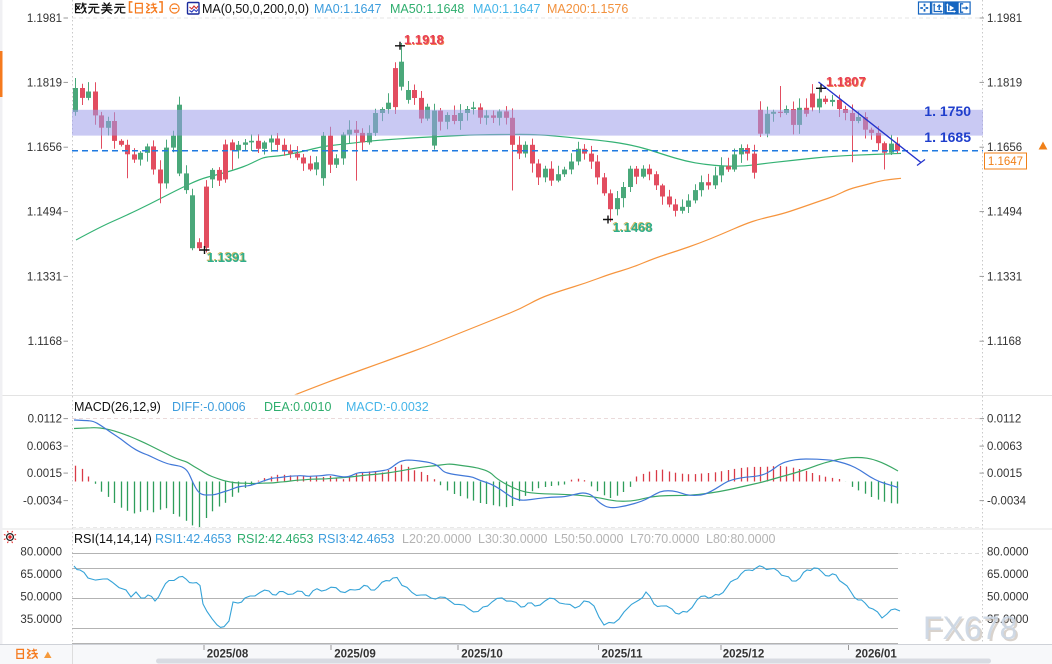  I want to click on svg-text: DIFF:-0.0006, so click(209, 407).